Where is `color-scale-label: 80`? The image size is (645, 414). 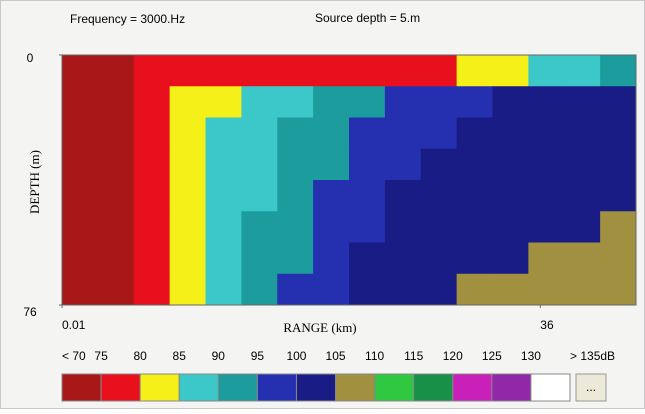 color-scale-label: 80 is located at coordinates (140, 356).